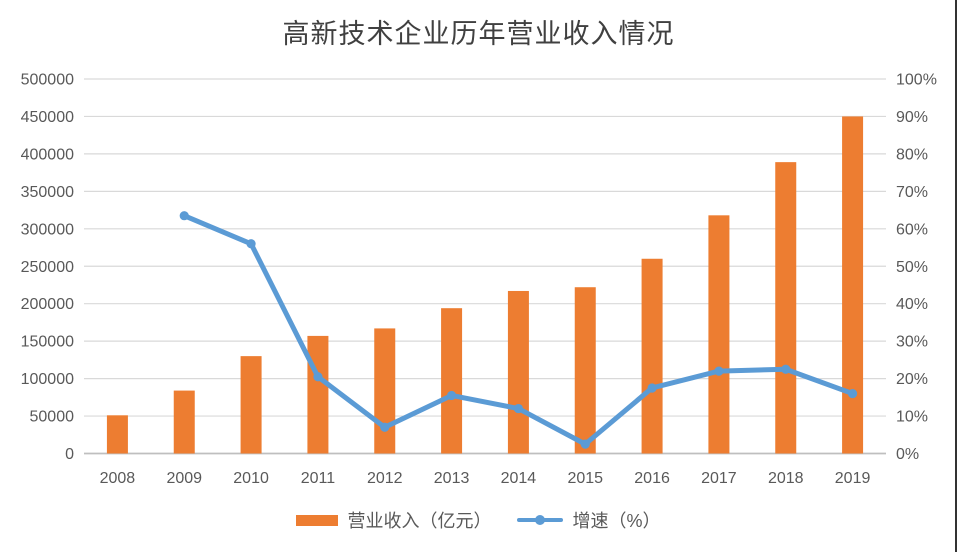 Image resolution: width=957 pixels, height=552 pixels. Describe the element at coordinates (251, 478) in the screenshot. I see `x-tick-label-2010: 2010` at that location.